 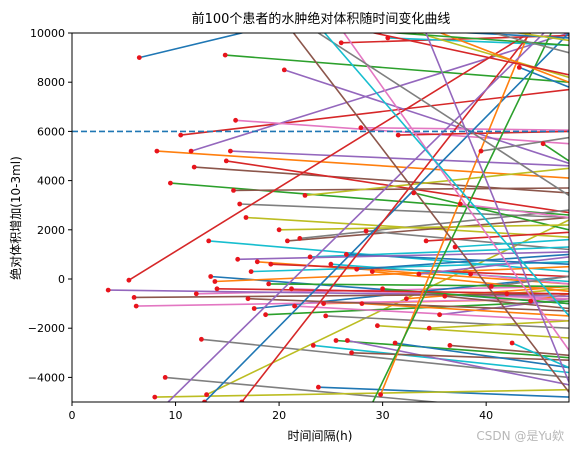 What do you see at coordinates (279, 415) in the screenshot?
I see `x-tick-label-20: 20` at bounding box center [279, 415].